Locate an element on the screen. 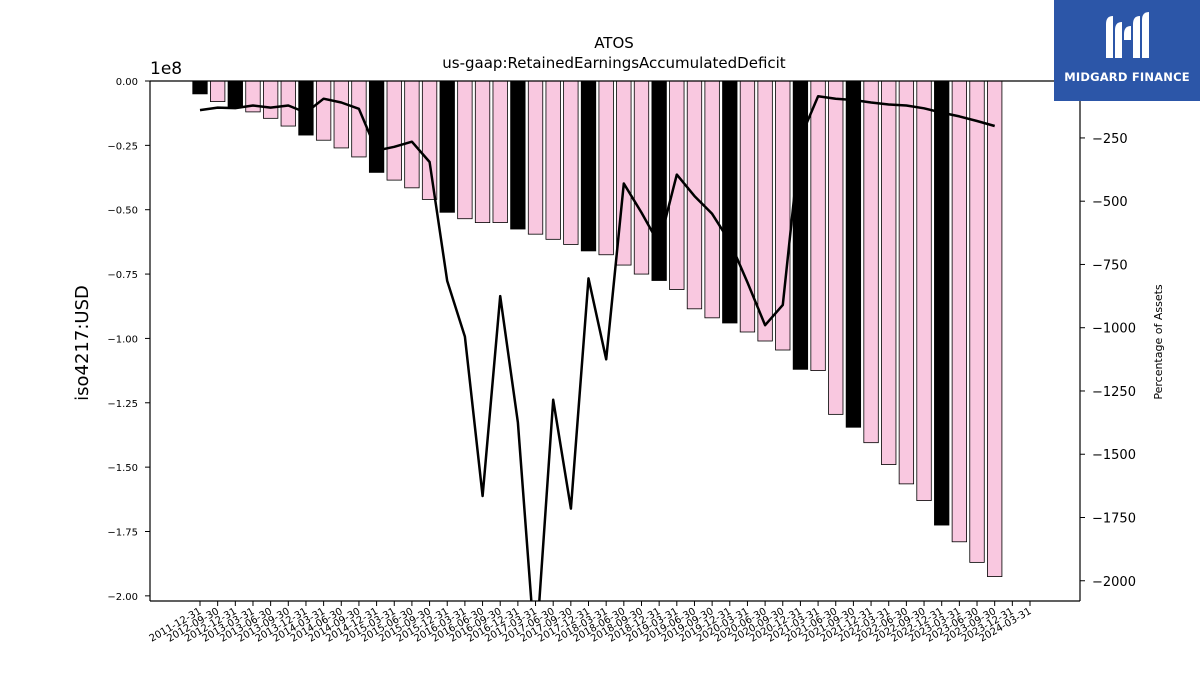 This screenshot has height=675, width=1200. y-axis-label: iso4217:USD is located at coordinates (82, 343).